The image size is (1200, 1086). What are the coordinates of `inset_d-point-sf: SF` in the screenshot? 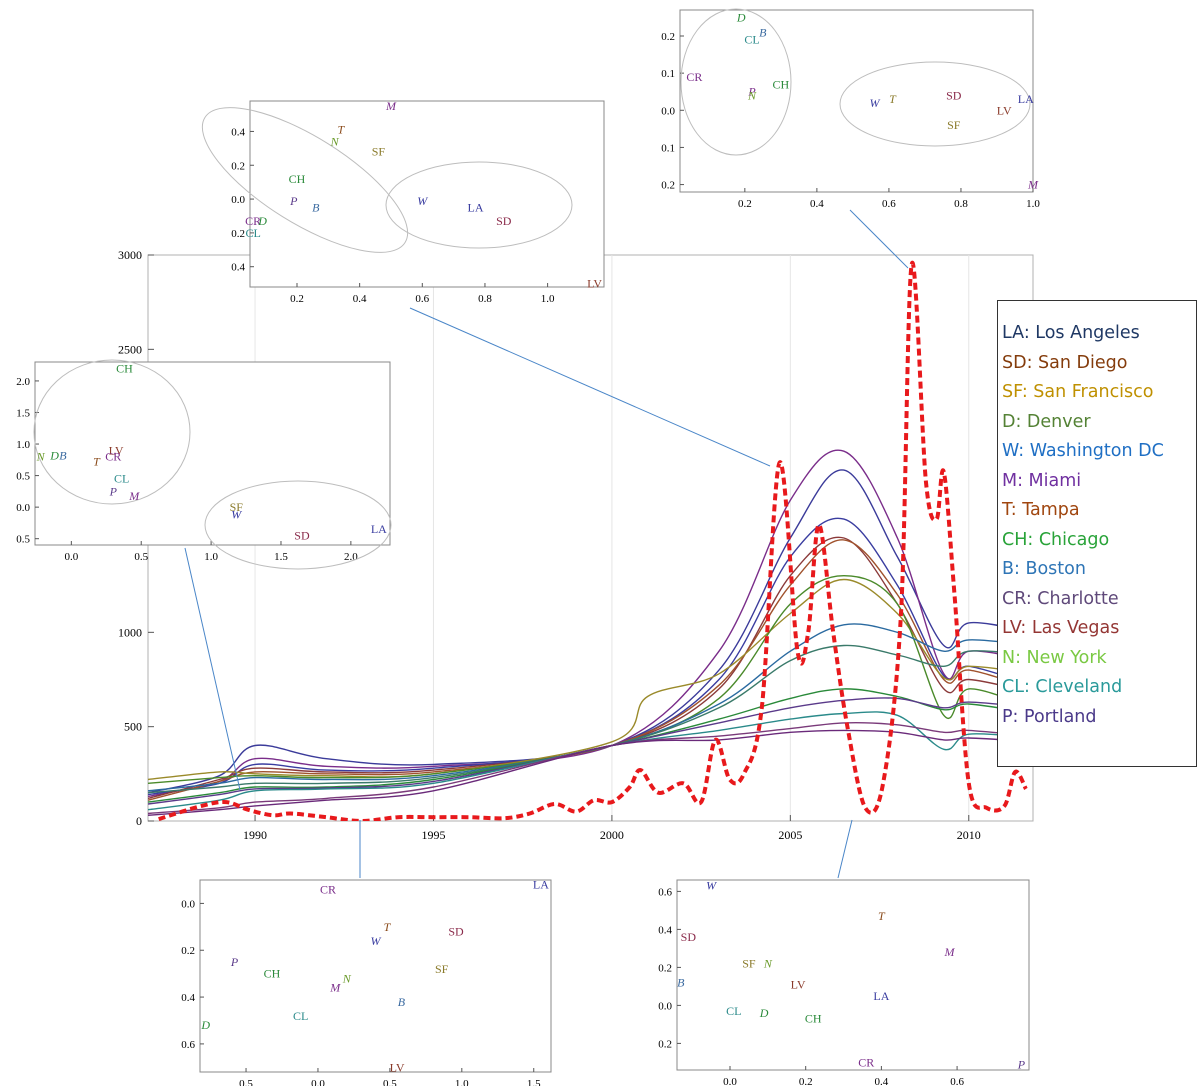 It's located at (442, 969).